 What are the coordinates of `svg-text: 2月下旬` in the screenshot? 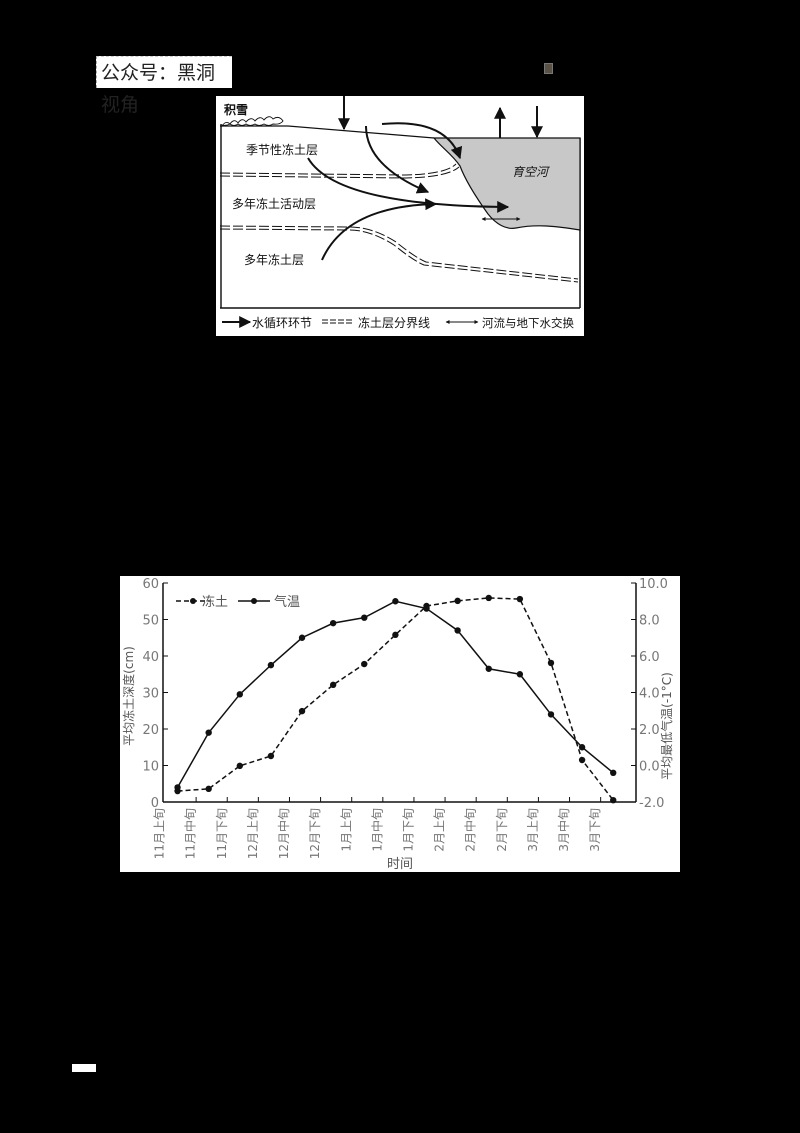 It's located at (502, 830).